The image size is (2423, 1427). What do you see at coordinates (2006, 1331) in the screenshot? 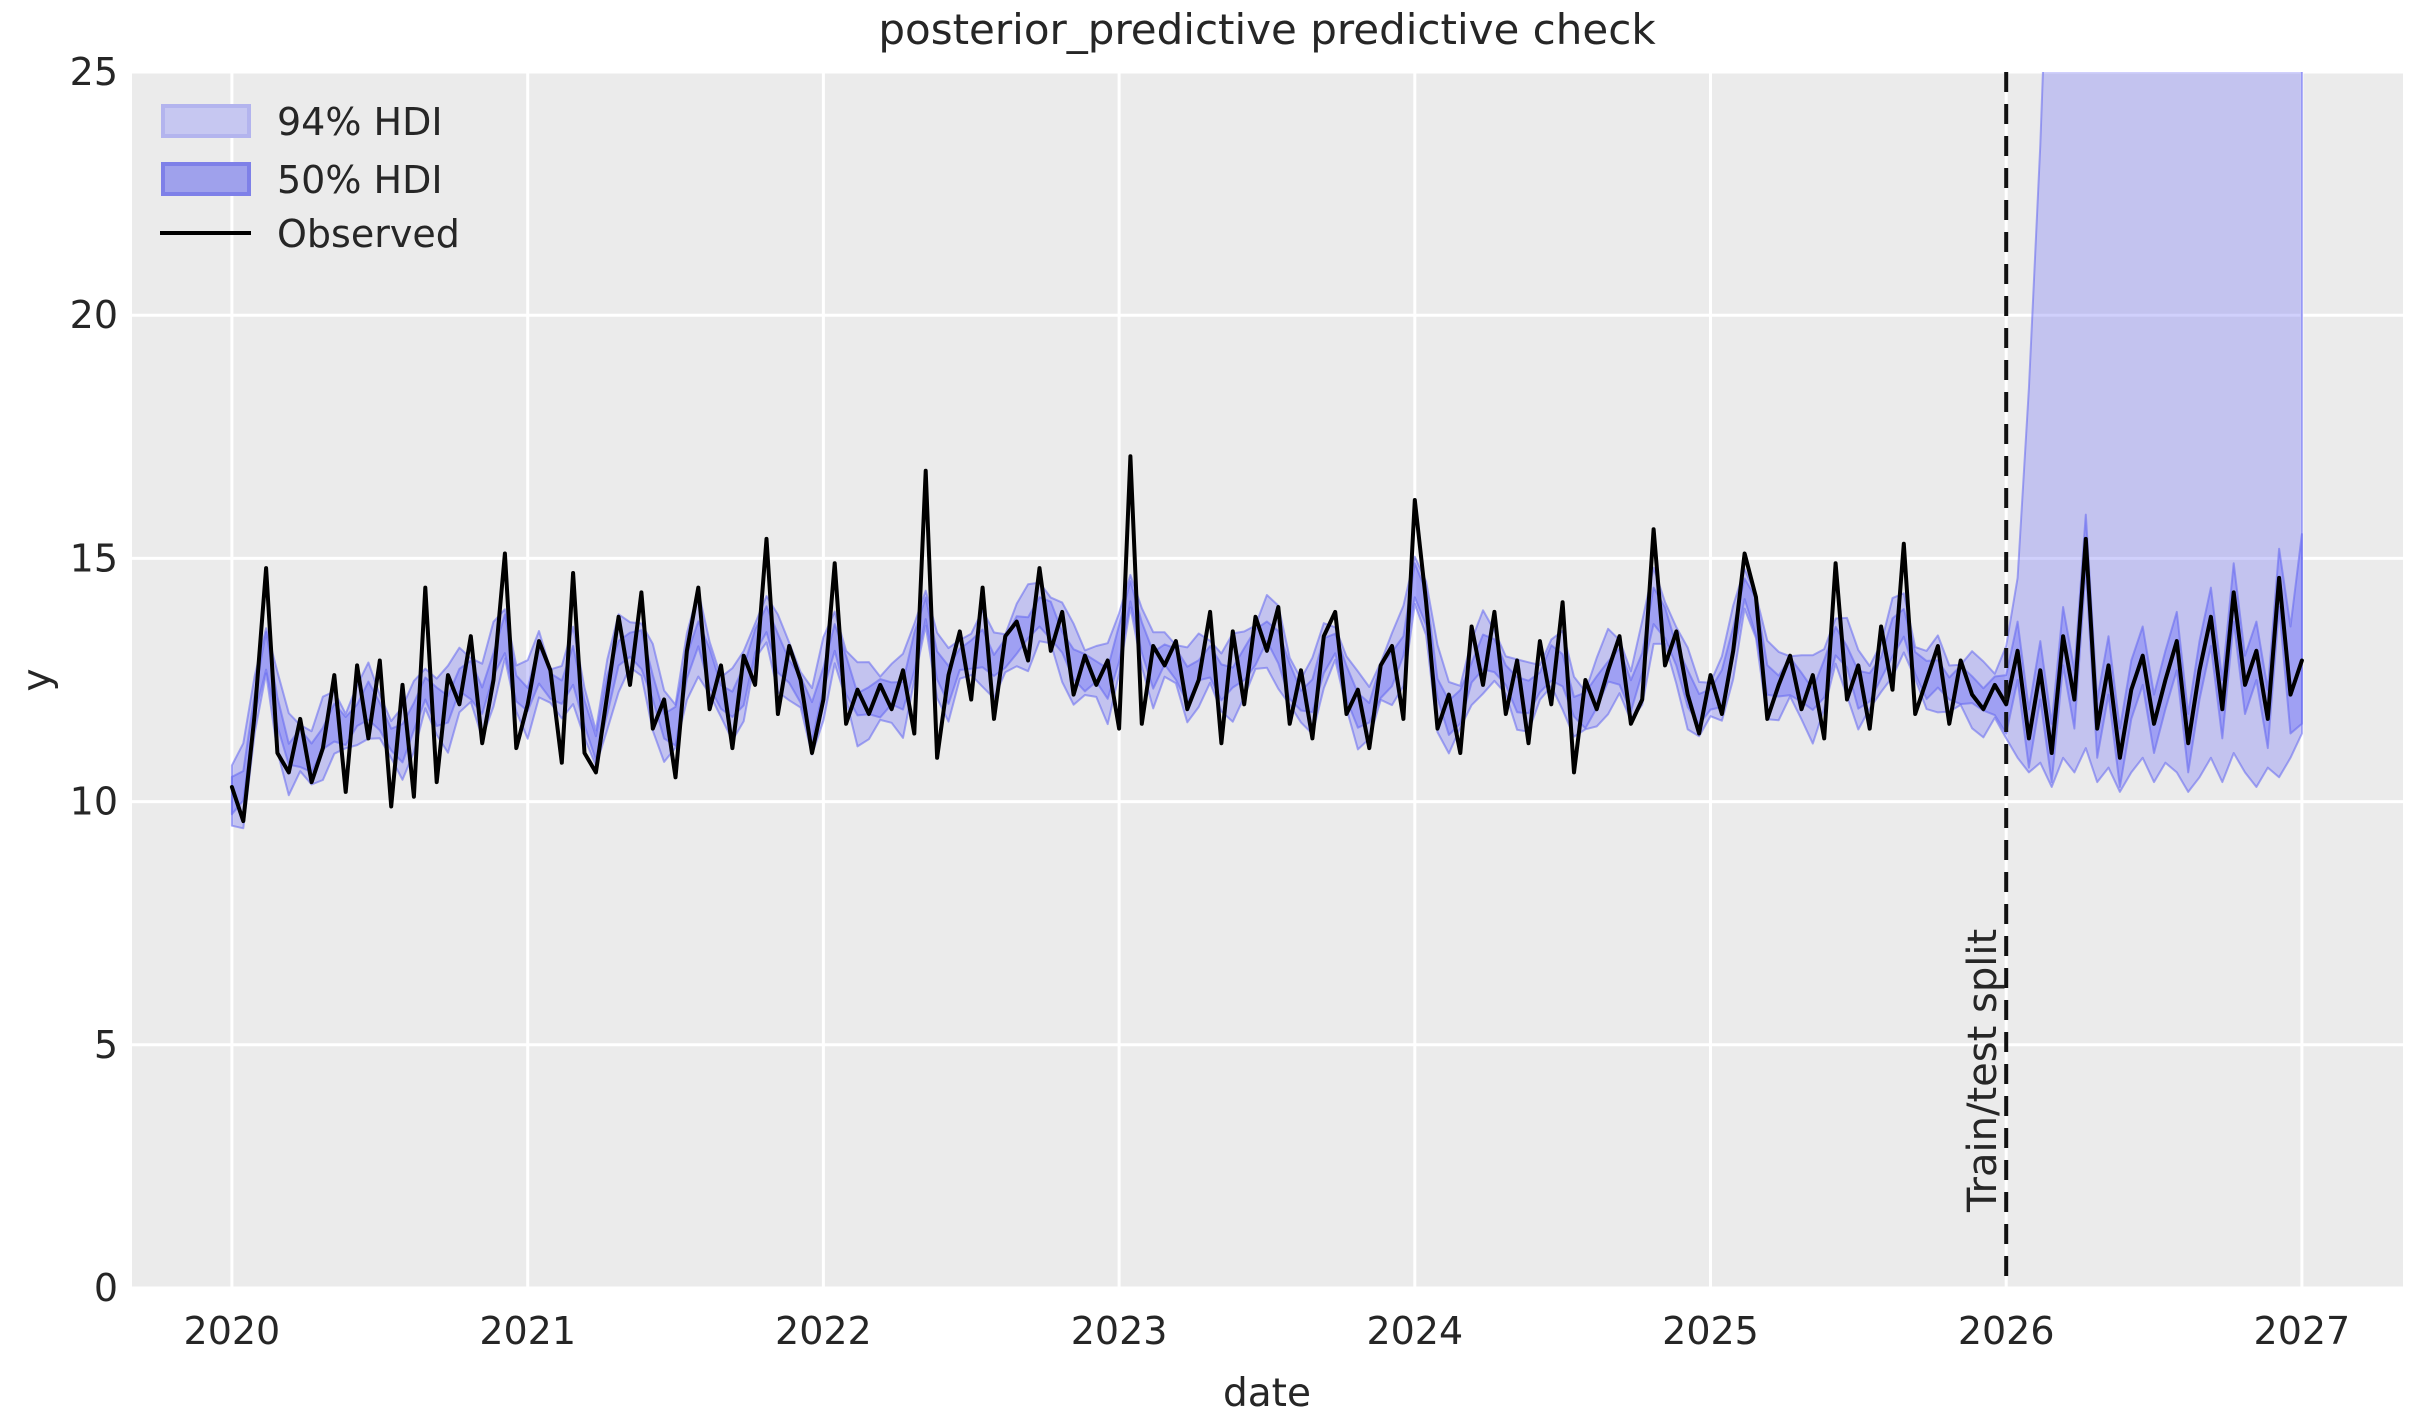
I see `x-tick-label: 2026` at bounding box center [2006, 1331].